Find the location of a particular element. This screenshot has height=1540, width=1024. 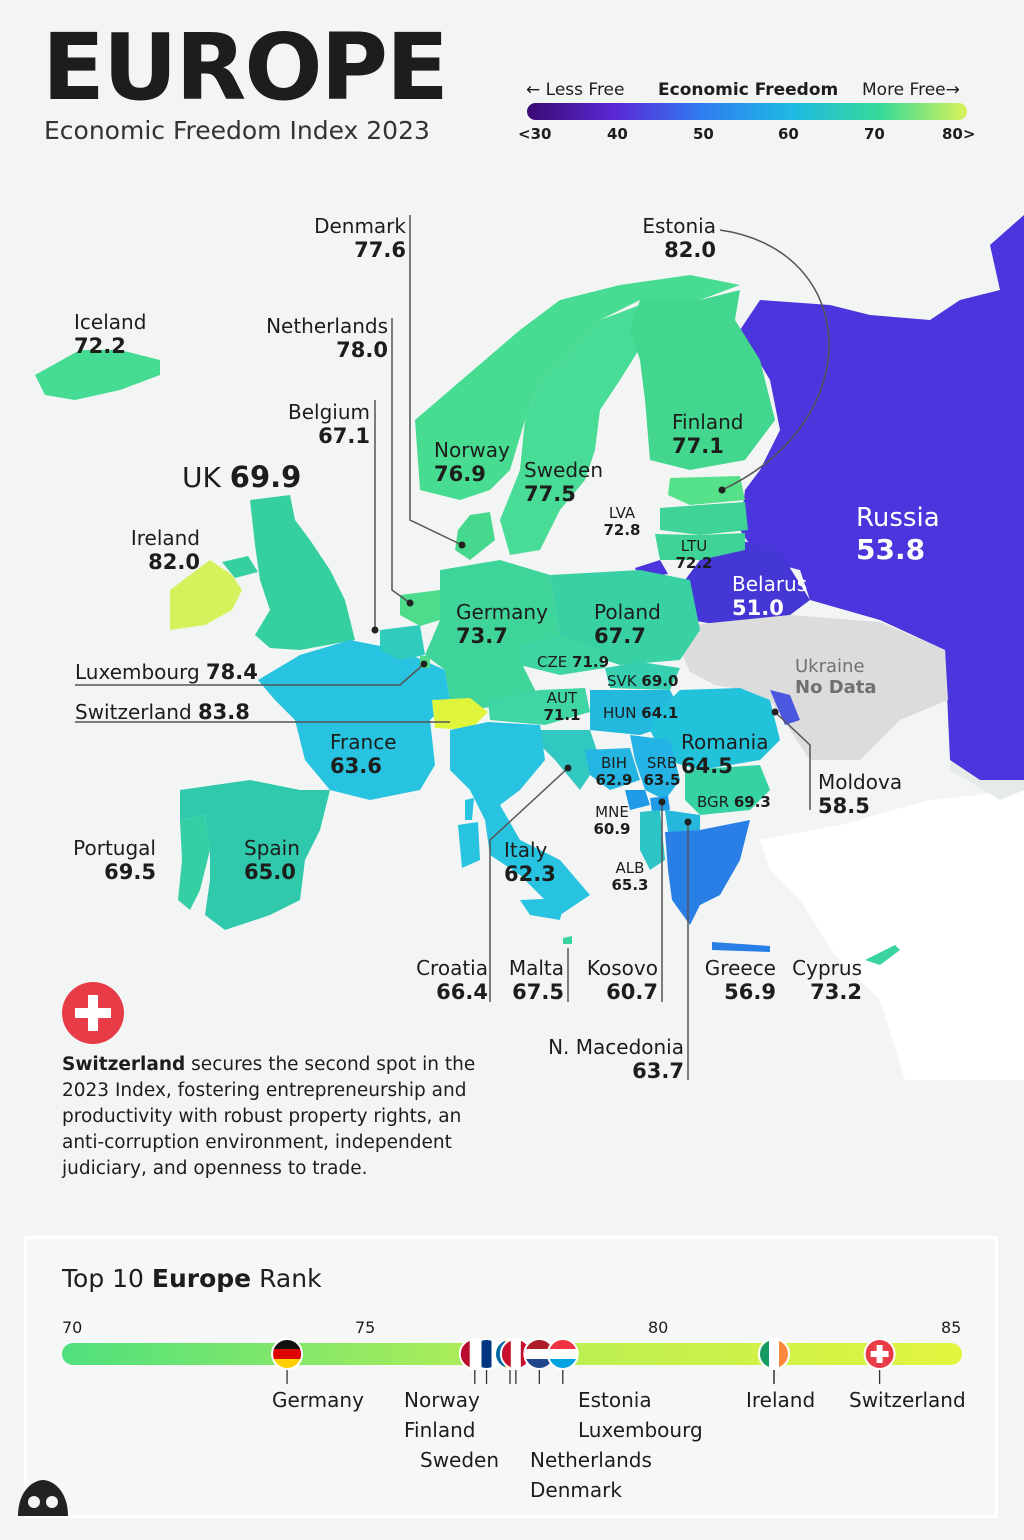

page-subtitle: Economic Freedom Index 2023 is located at coordinates (237, 130).